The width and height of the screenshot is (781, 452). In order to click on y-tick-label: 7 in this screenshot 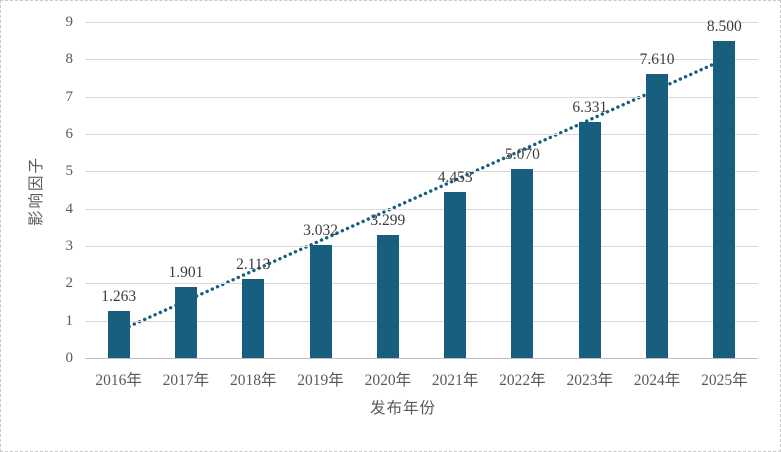, I will do `click(69, 96)`.